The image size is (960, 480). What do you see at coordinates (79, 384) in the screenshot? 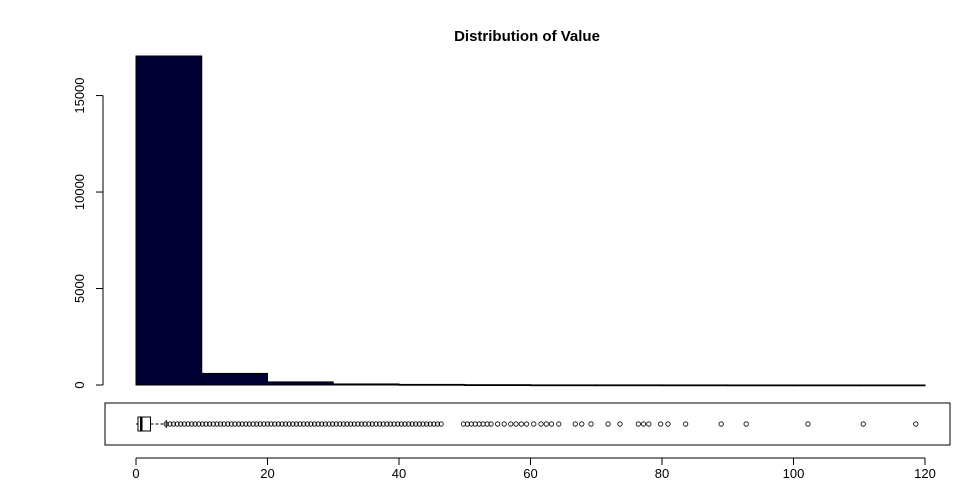
I see `y-tick-label-0: 0` at bounding box center [79, 384].